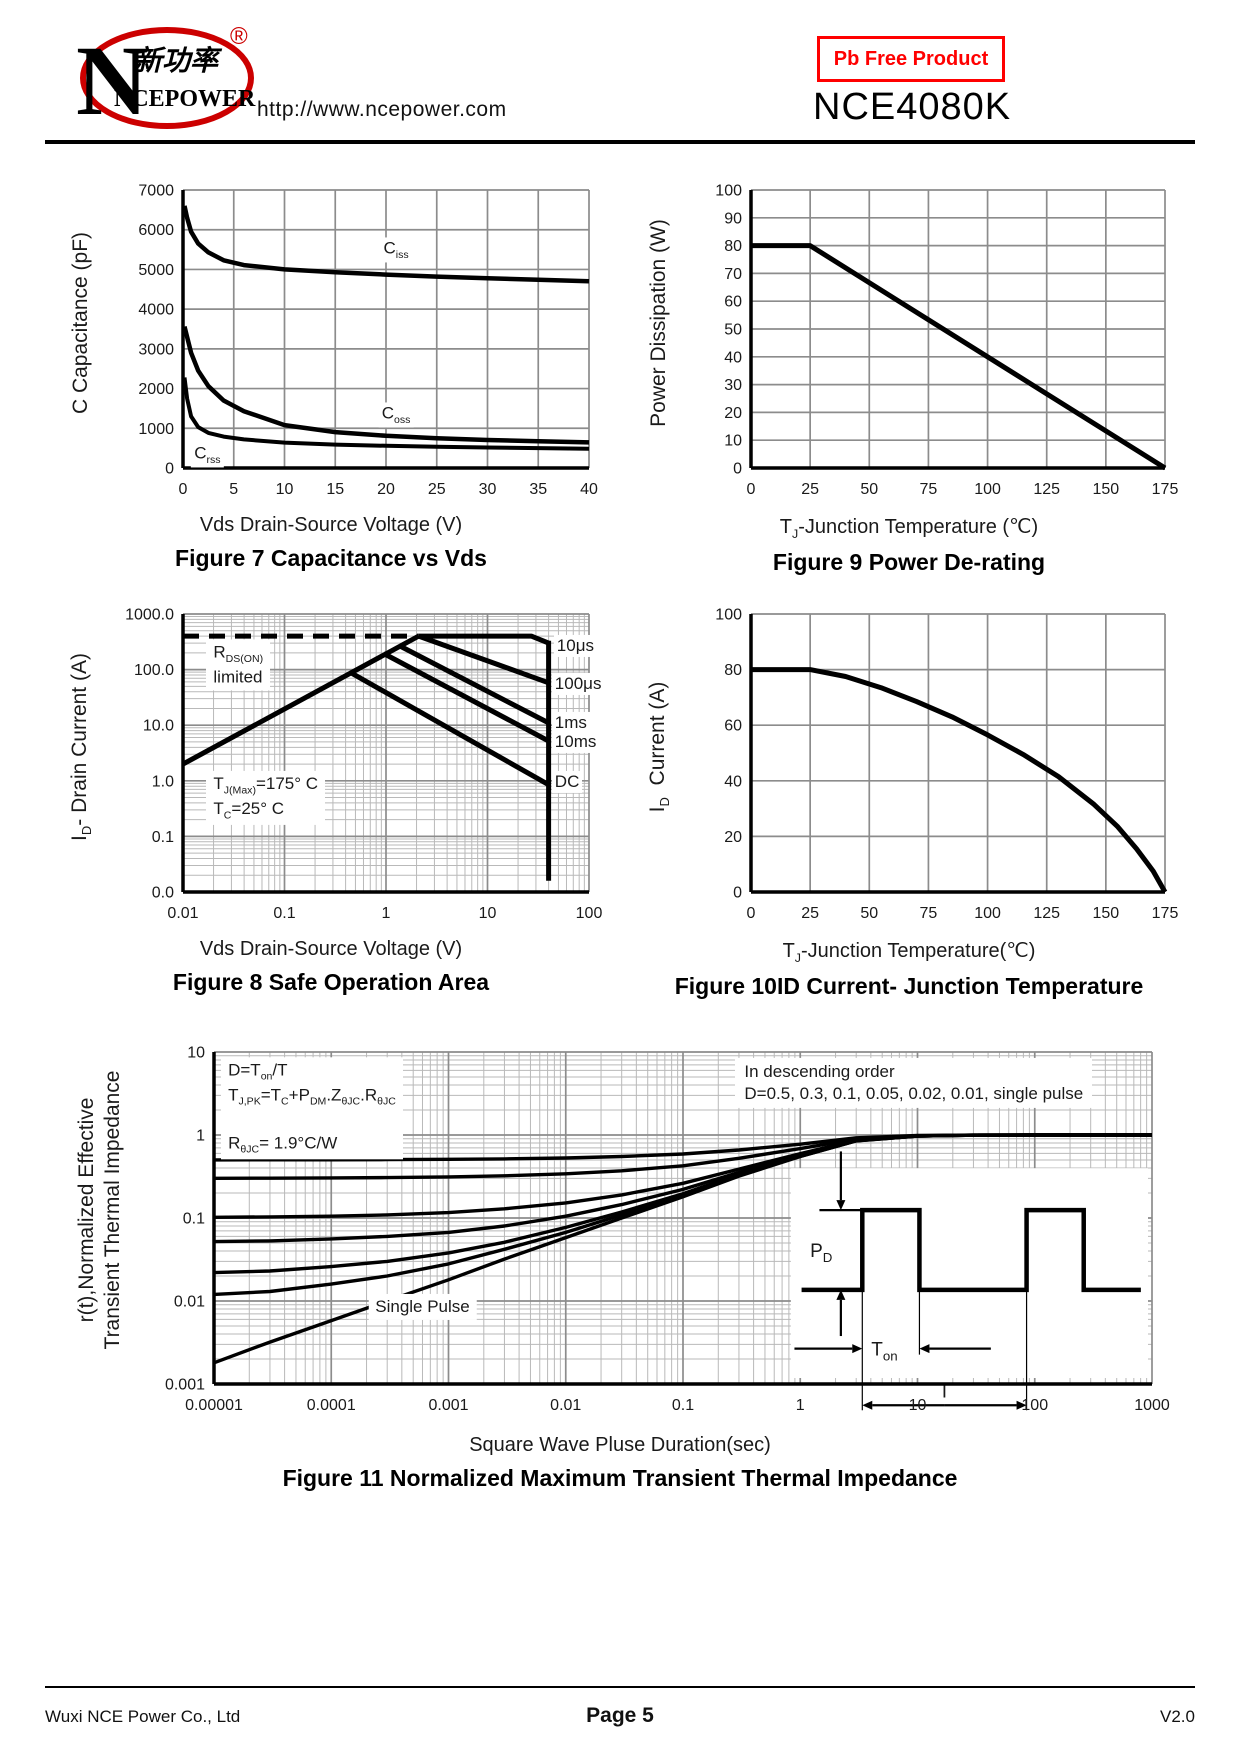 This screenshot has height=1754, width=1240. What do you see at coordinates (156, 191) in the screenshot?
I see `svg-text: 7000` at bounding box center [156, 191].